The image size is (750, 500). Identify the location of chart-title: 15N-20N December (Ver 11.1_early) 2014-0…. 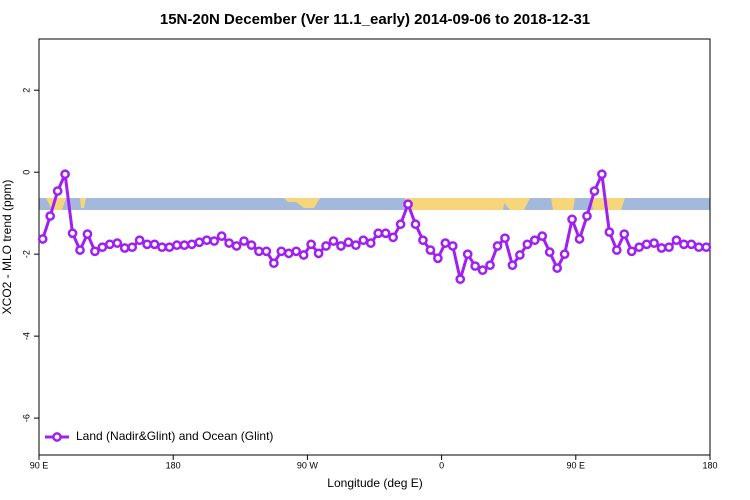
(375, 19).